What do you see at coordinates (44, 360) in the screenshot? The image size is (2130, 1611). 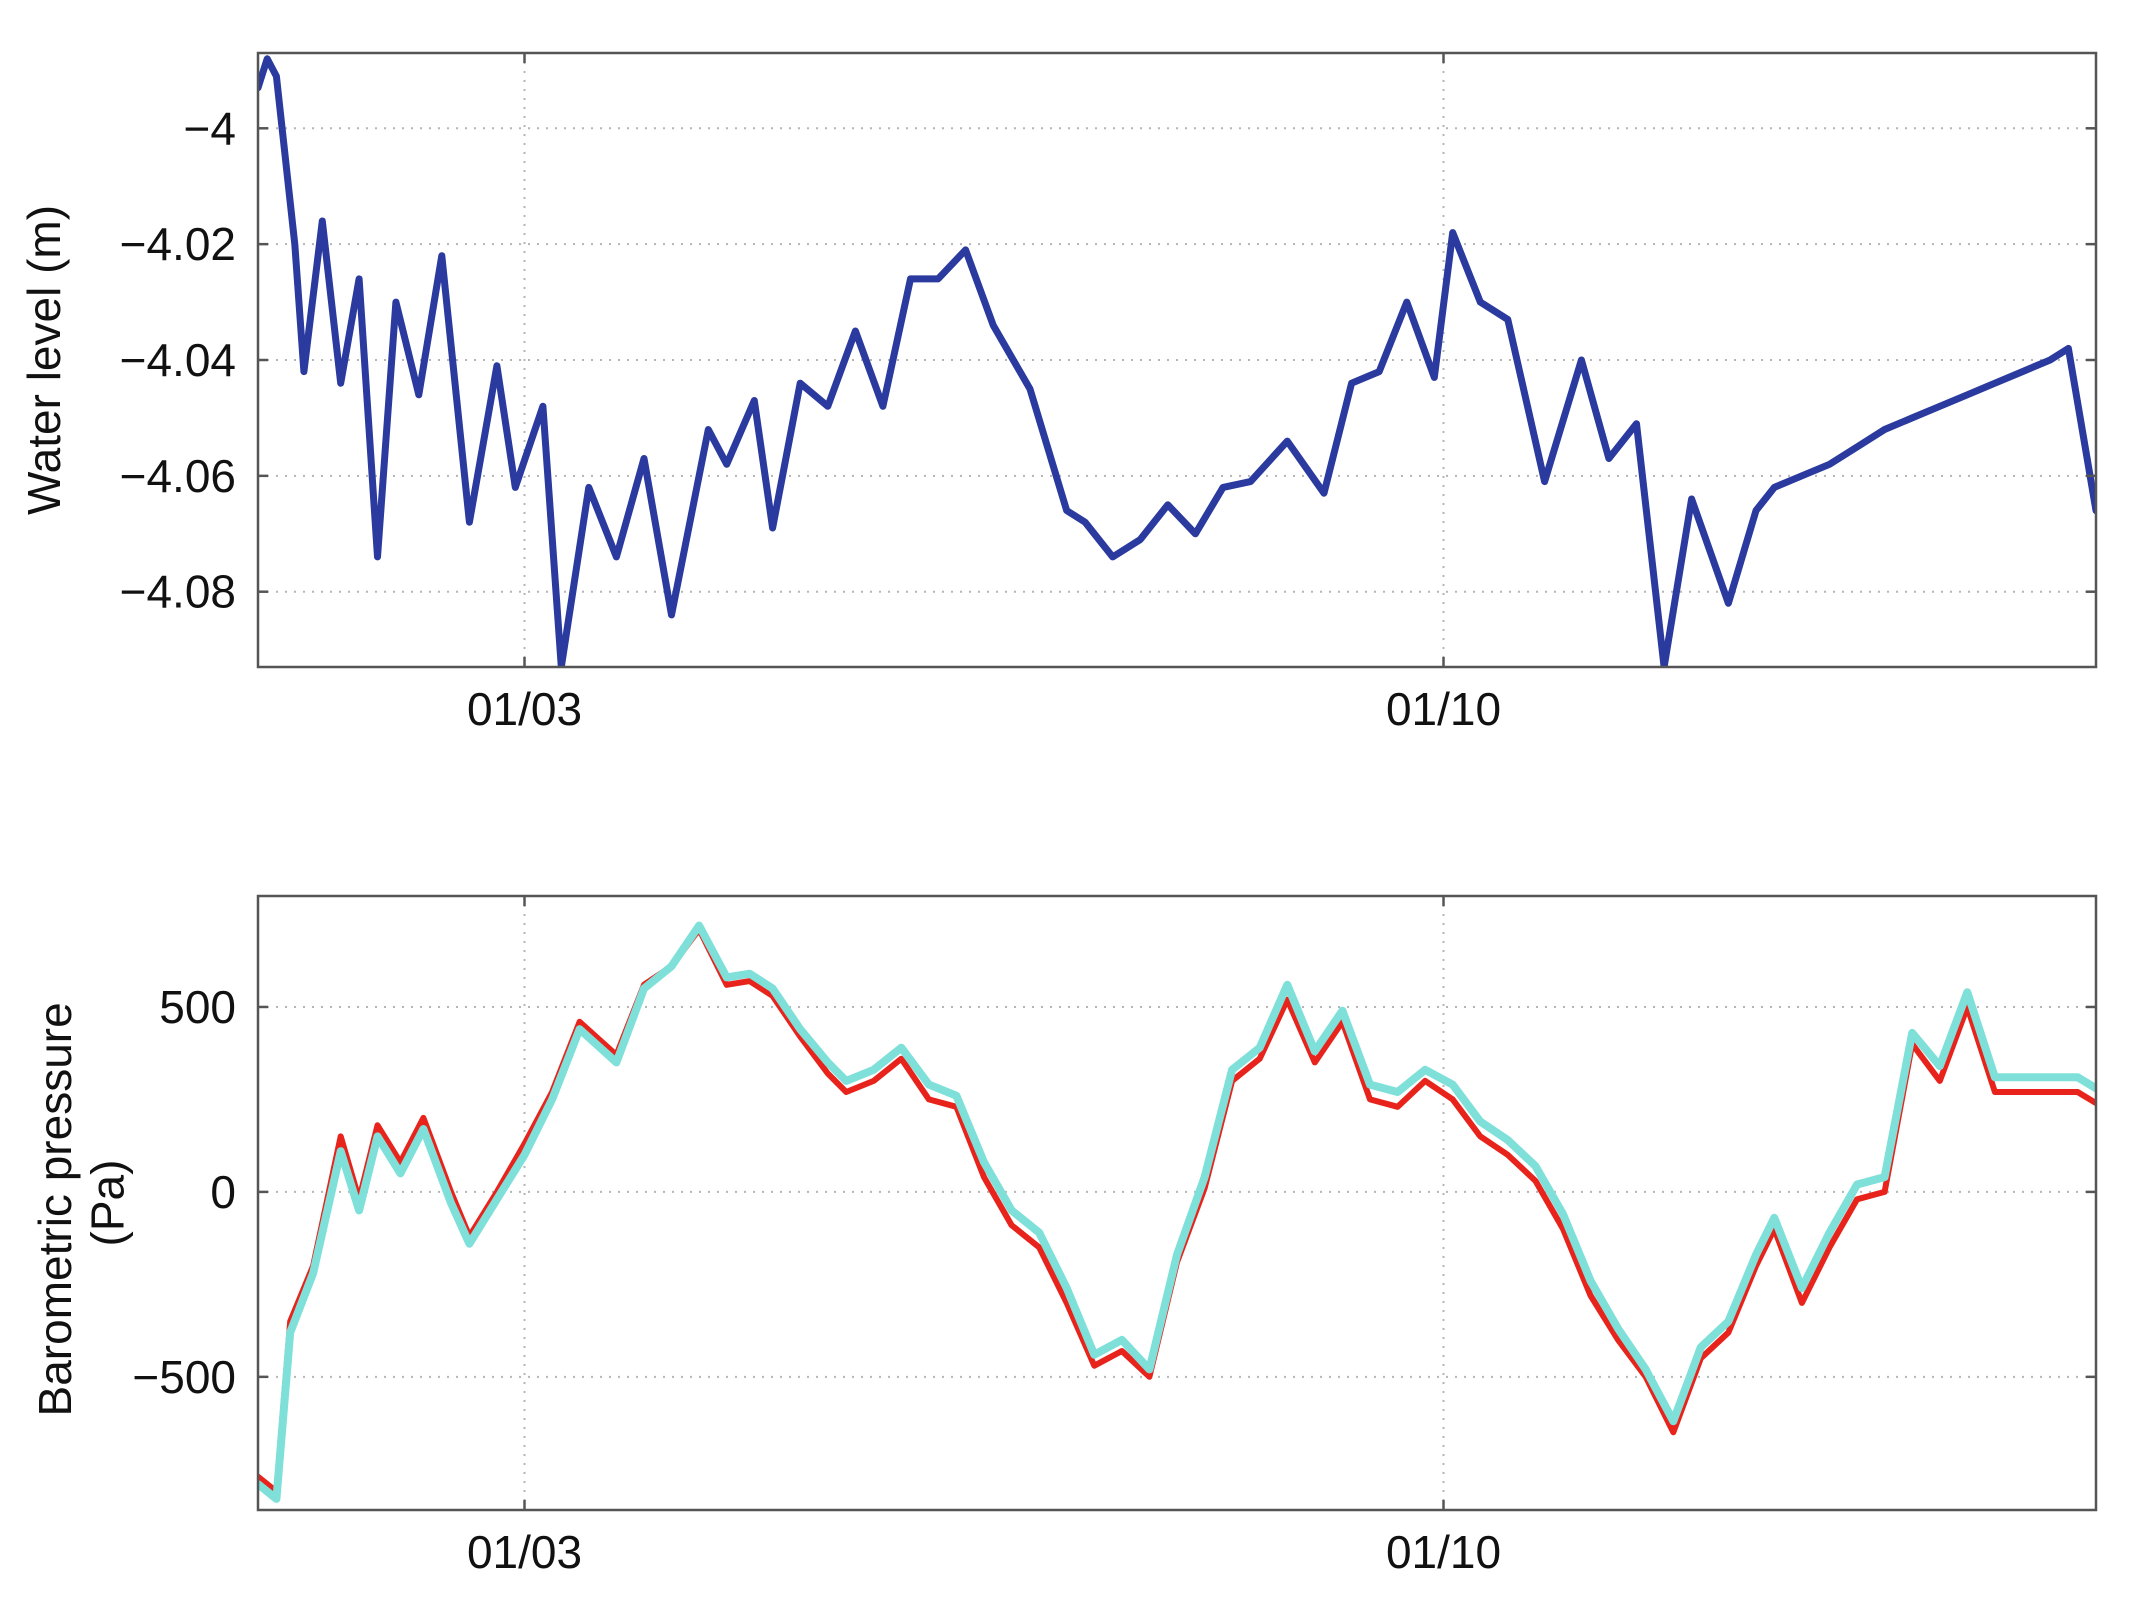 I see `water-level-y-axis-label: Water level (m)` at bounding box center [44, 360].